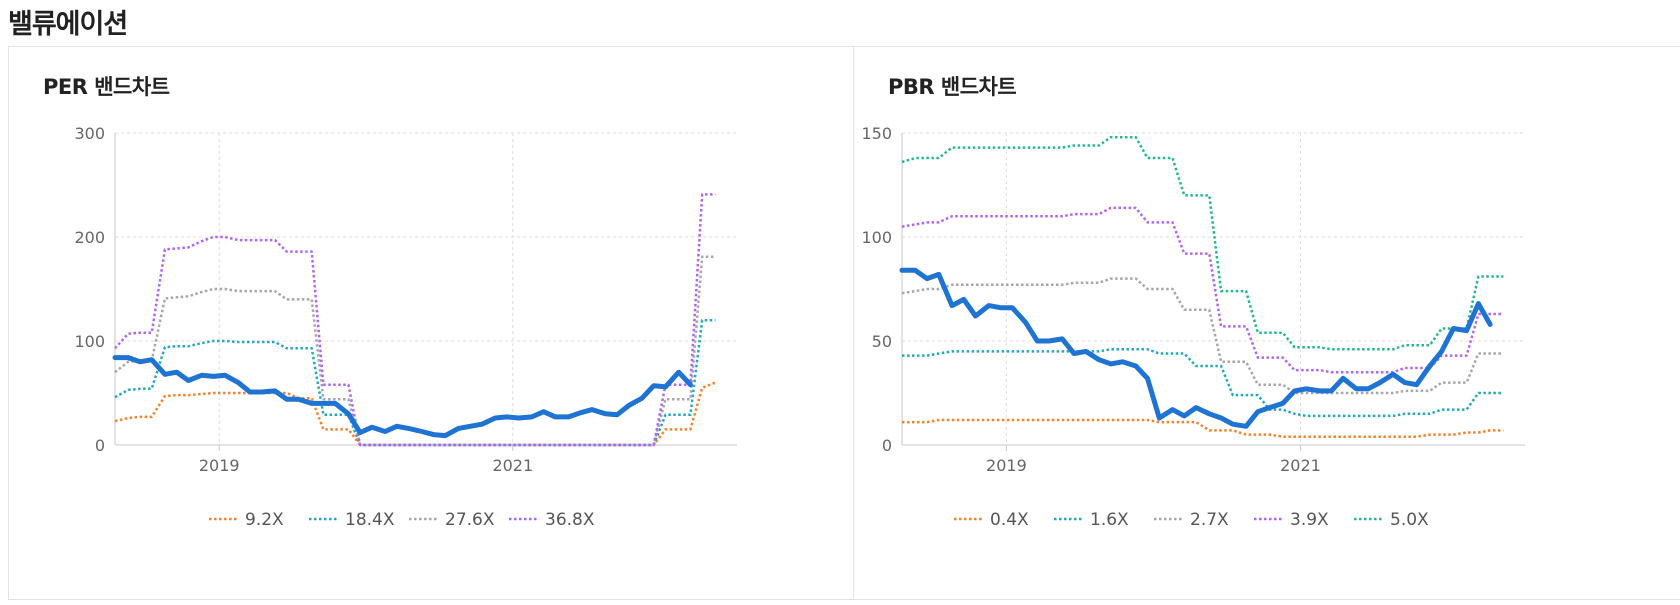  I want to click on y-tick-label: 200, so click(89, 237).